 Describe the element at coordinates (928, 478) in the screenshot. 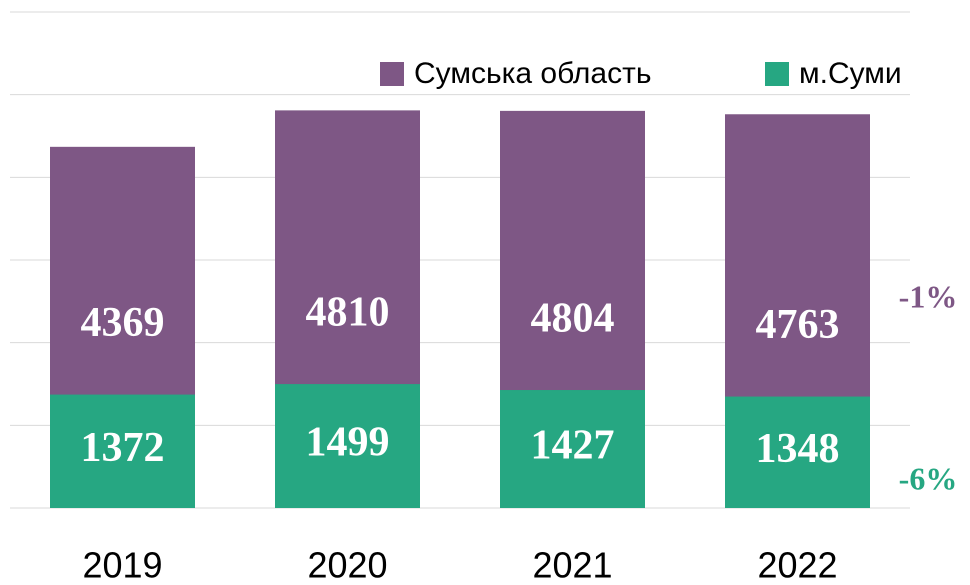

I see `annotation: -6%` at that location.